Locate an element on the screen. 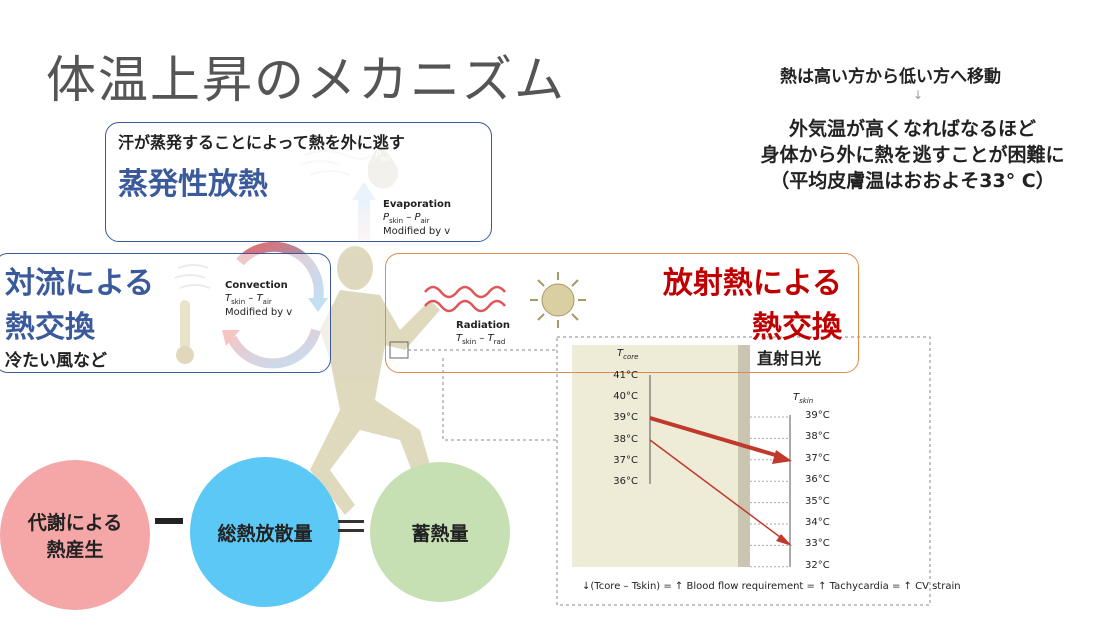 The image size is (1098, 626). skin-temp: 36°C is located at coordinates (817, 480).